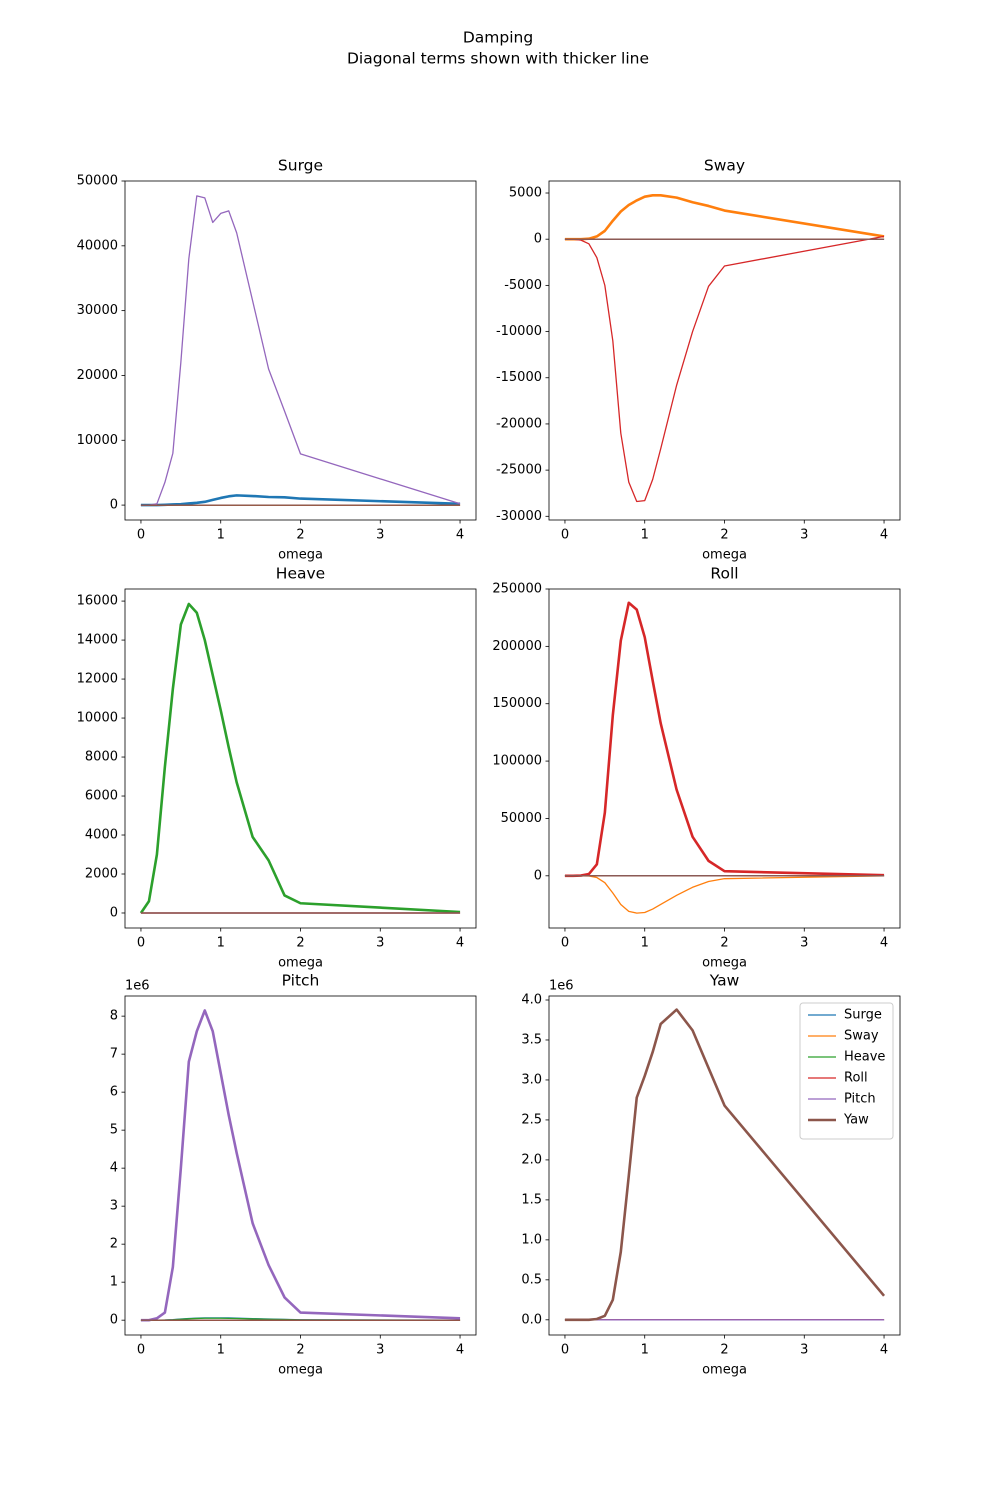  I want to click on y-tick-label: -15000, so click(519, 377).